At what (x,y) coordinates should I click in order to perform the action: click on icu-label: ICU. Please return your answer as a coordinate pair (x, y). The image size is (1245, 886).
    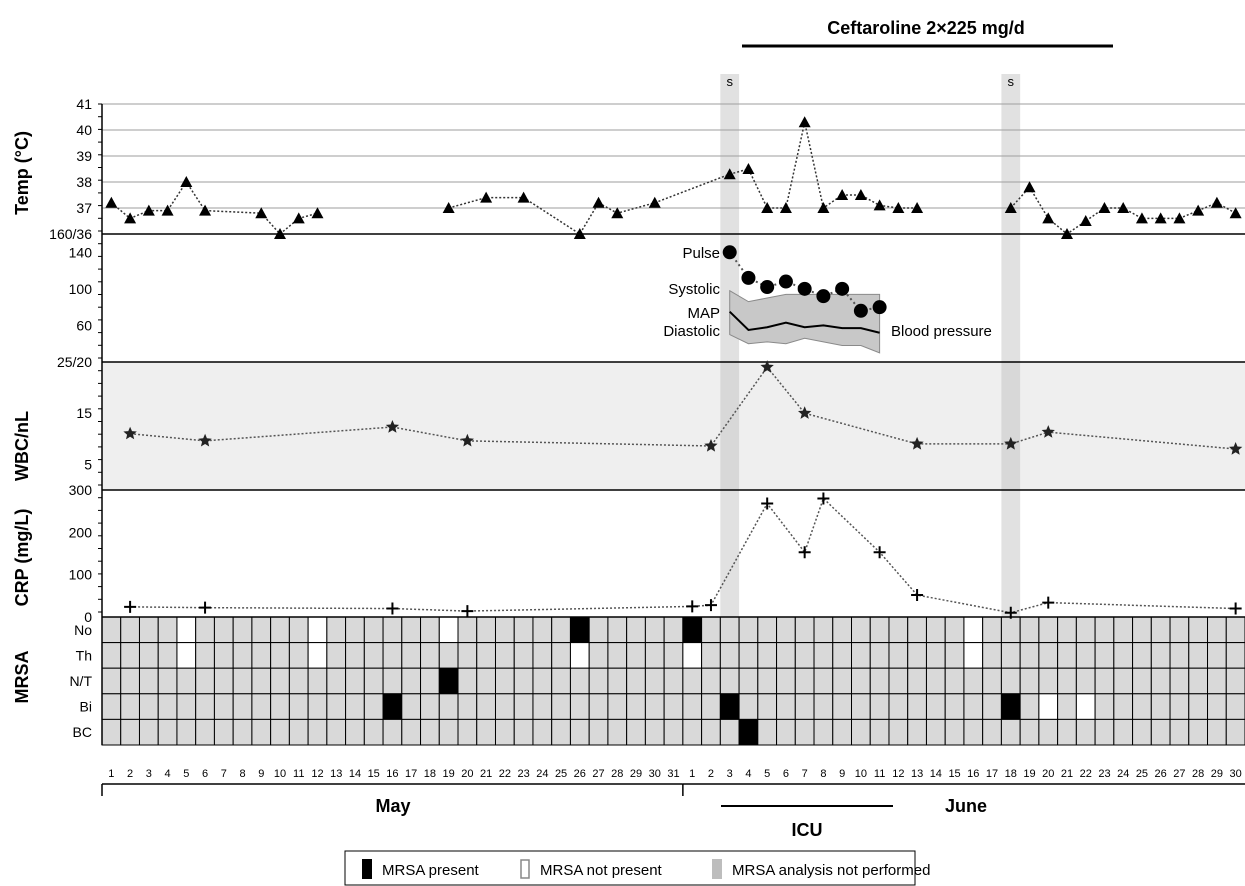
    Looking at the image, I should click on (807, 830).